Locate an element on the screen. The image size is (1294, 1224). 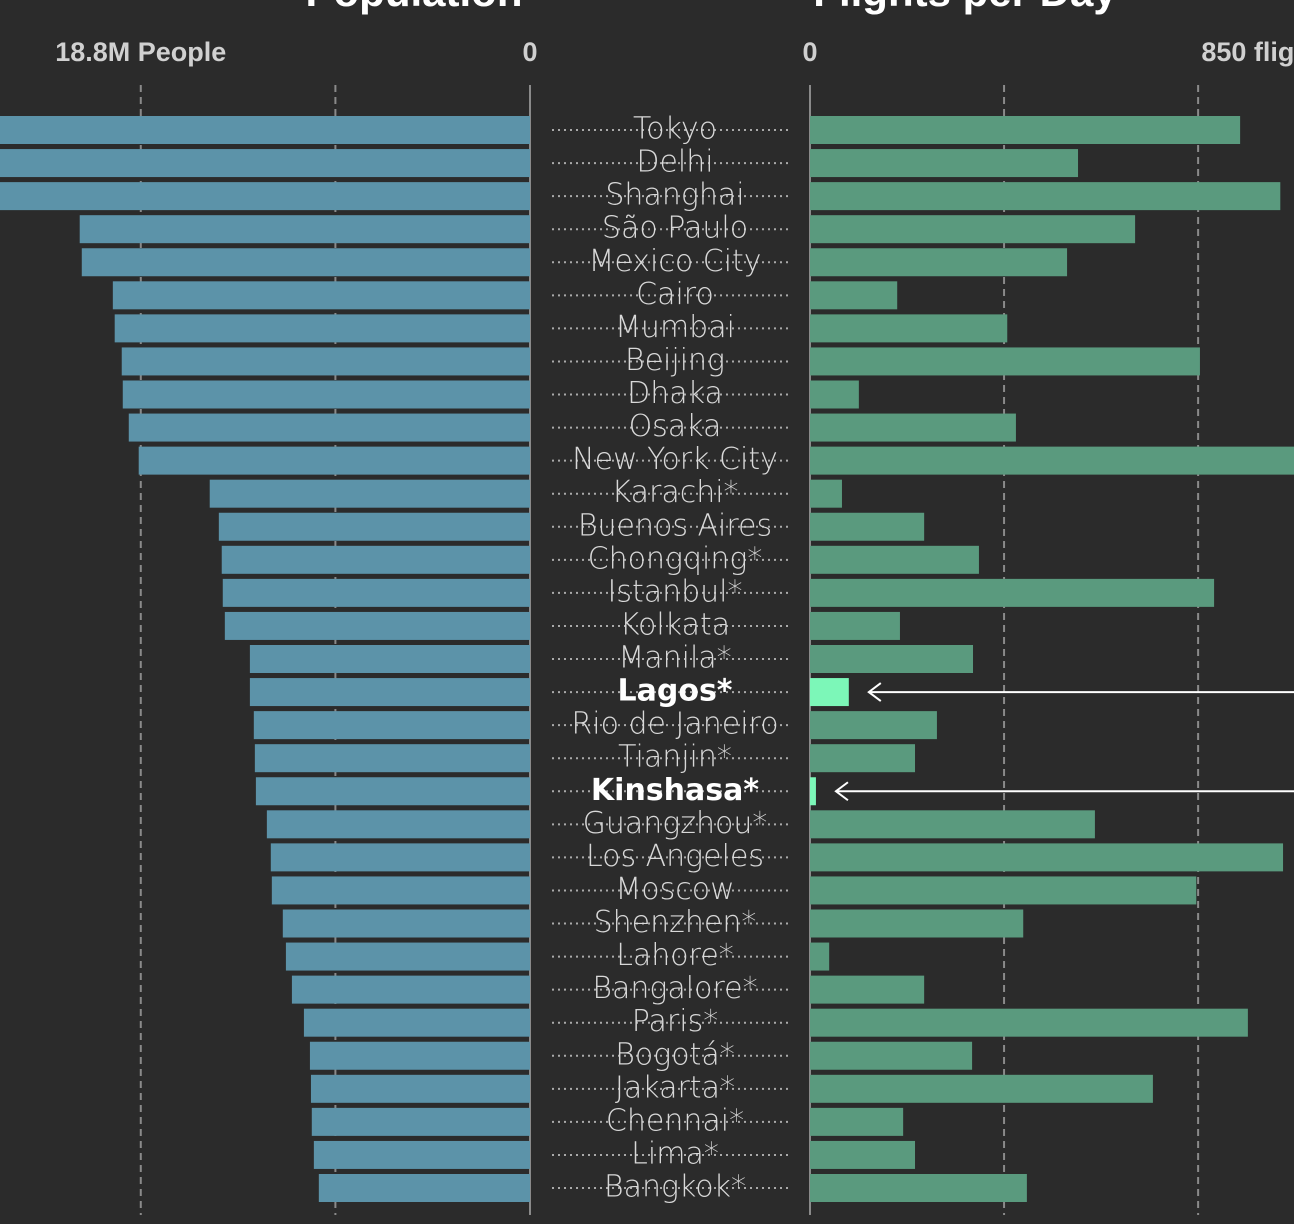
category-label: São Paulo is located at coordinates (675, 228).